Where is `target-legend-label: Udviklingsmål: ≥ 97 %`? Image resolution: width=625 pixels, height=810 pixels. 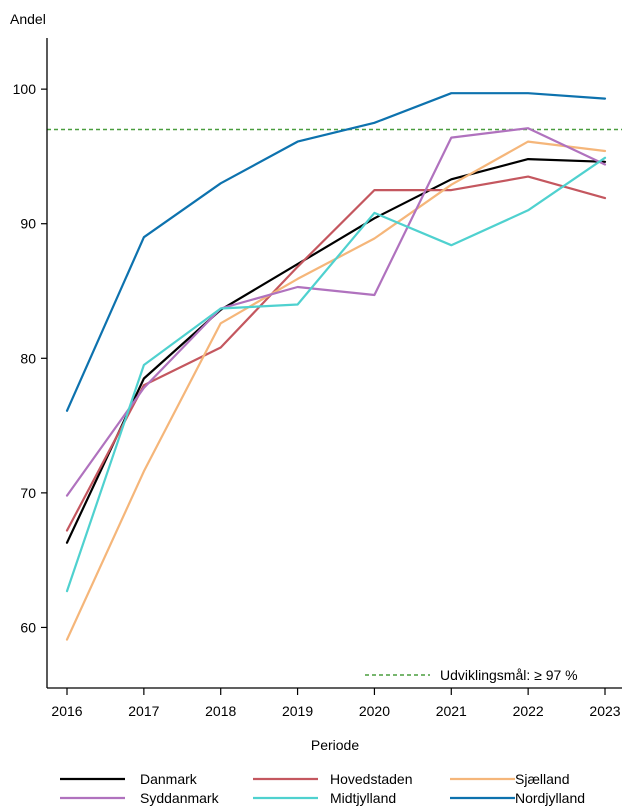
target-legend-label: Udviklingsmål: ≥ 97 % is located at coordinates (509, 675).